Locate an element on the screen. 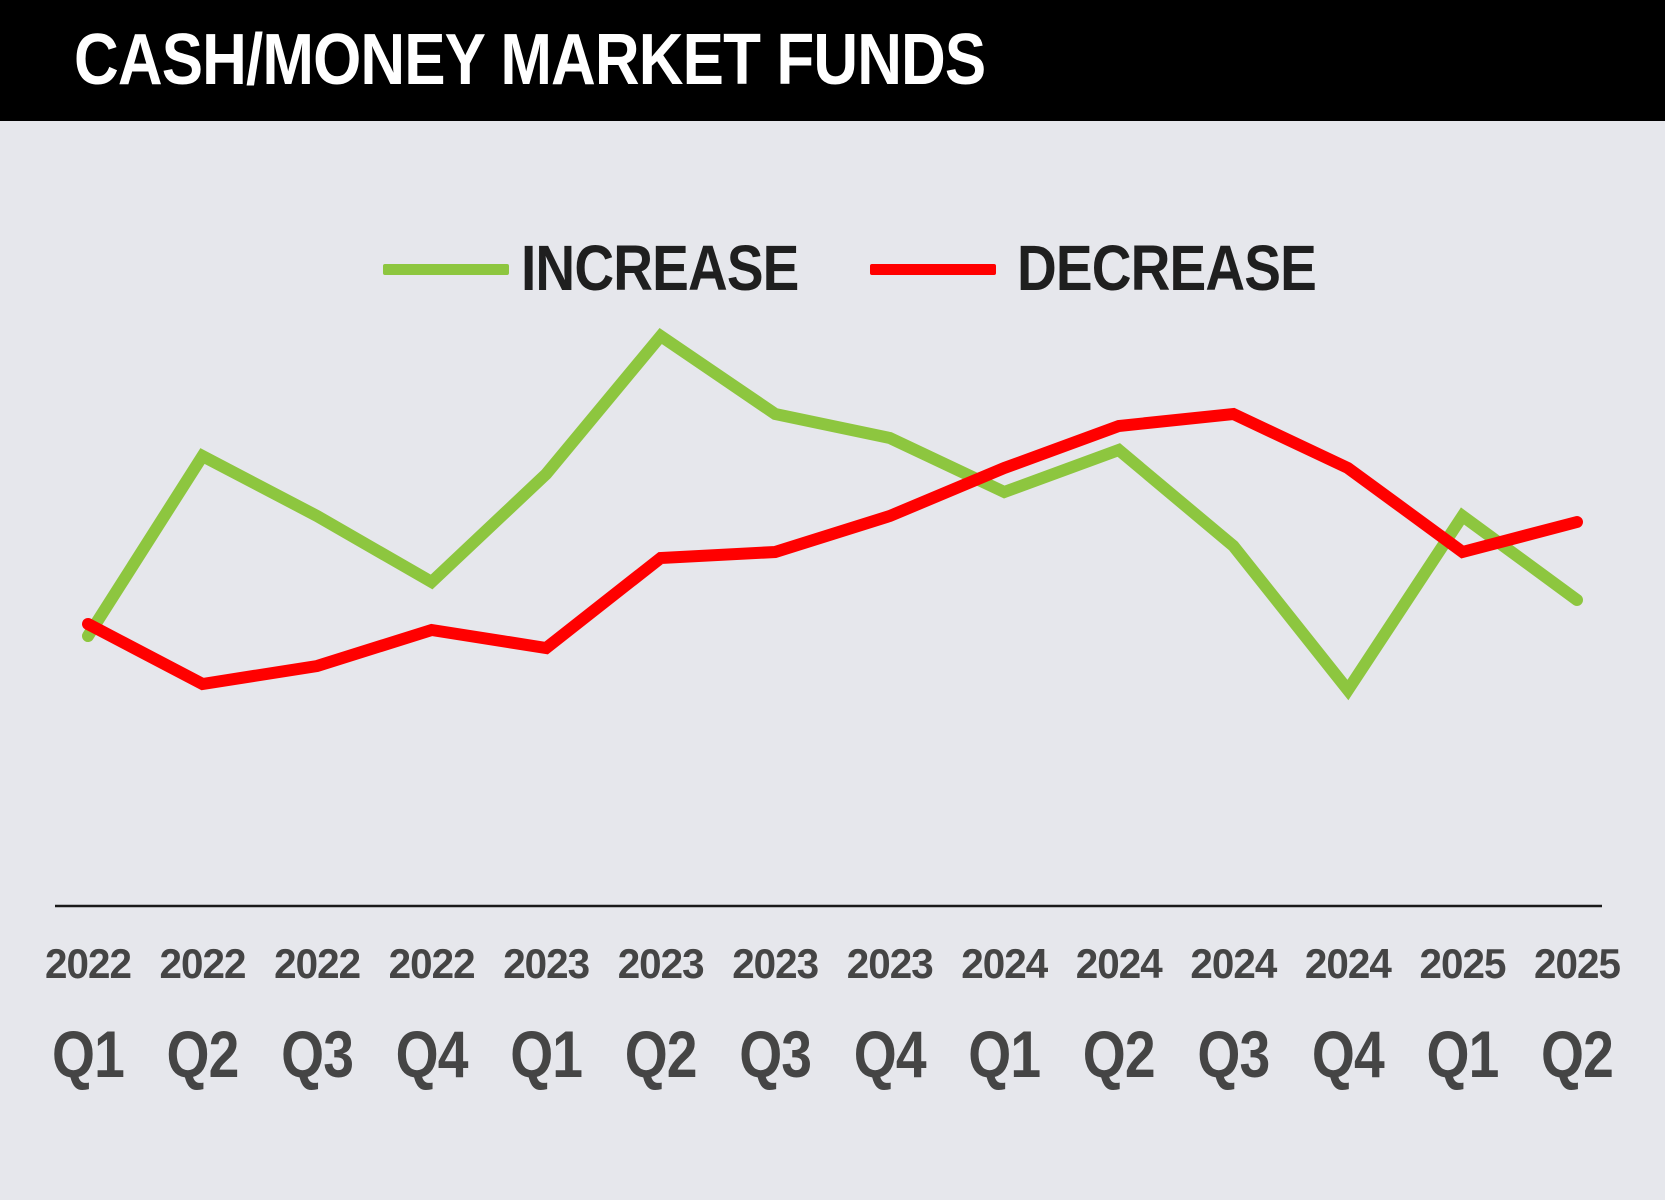  legend-label-increase: INCREASE is located at coordinates (660, 268).